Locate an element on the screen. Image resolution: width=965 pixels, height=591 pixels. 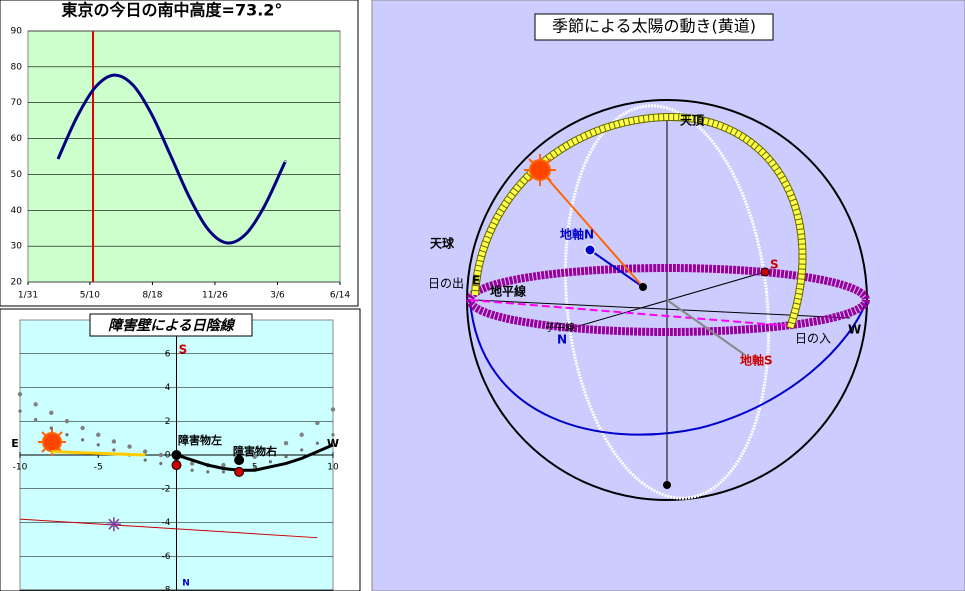
label: 地軸S is located at coordinates (756, 360).